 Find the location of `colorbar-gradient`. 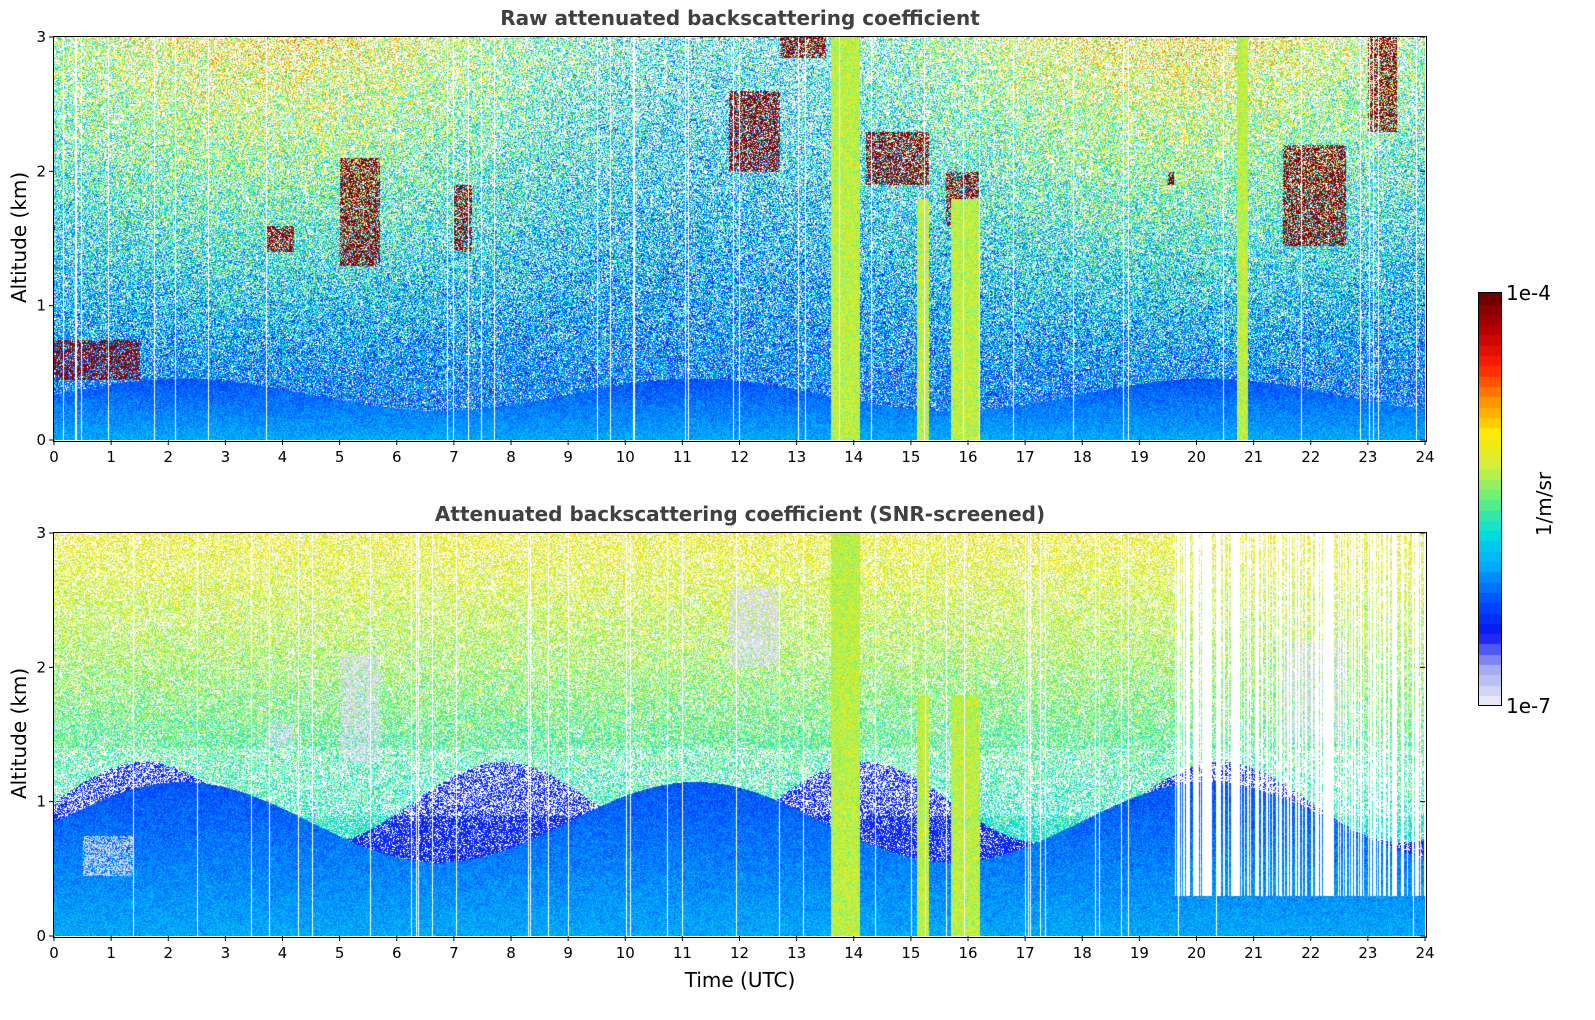

colorbar-gradient is located at coordinates (1490, 499).